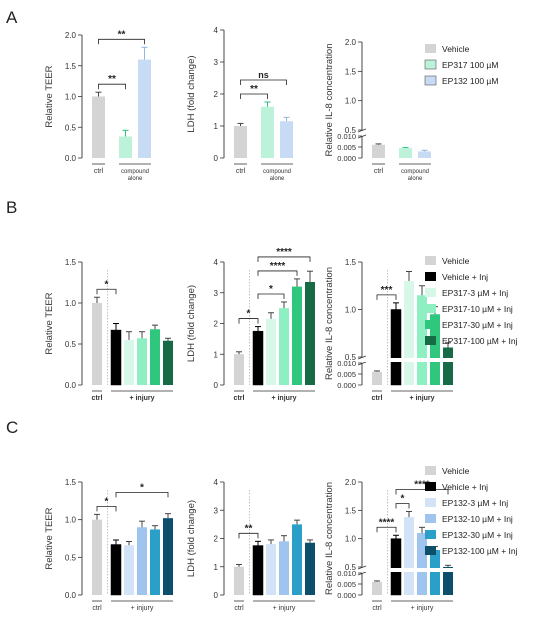 This screenshot has height=622, width=550. Describe the element at coordinates (351, 482) in the screenshot. I see `y-tick-label: 2.0` at that location.